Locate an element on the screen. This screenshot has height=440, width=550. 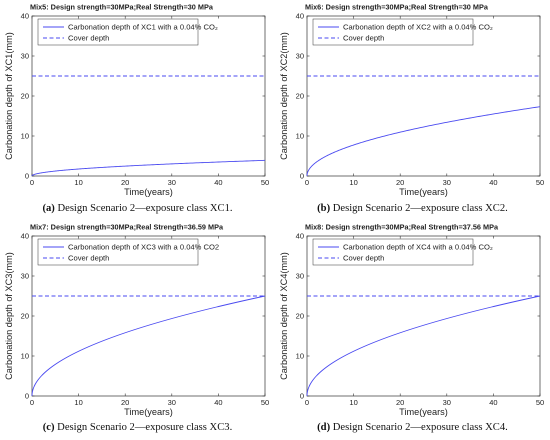
caption-text-a: Design Scenario 2—exposure class XC1. is located at coordinates (143, 208).